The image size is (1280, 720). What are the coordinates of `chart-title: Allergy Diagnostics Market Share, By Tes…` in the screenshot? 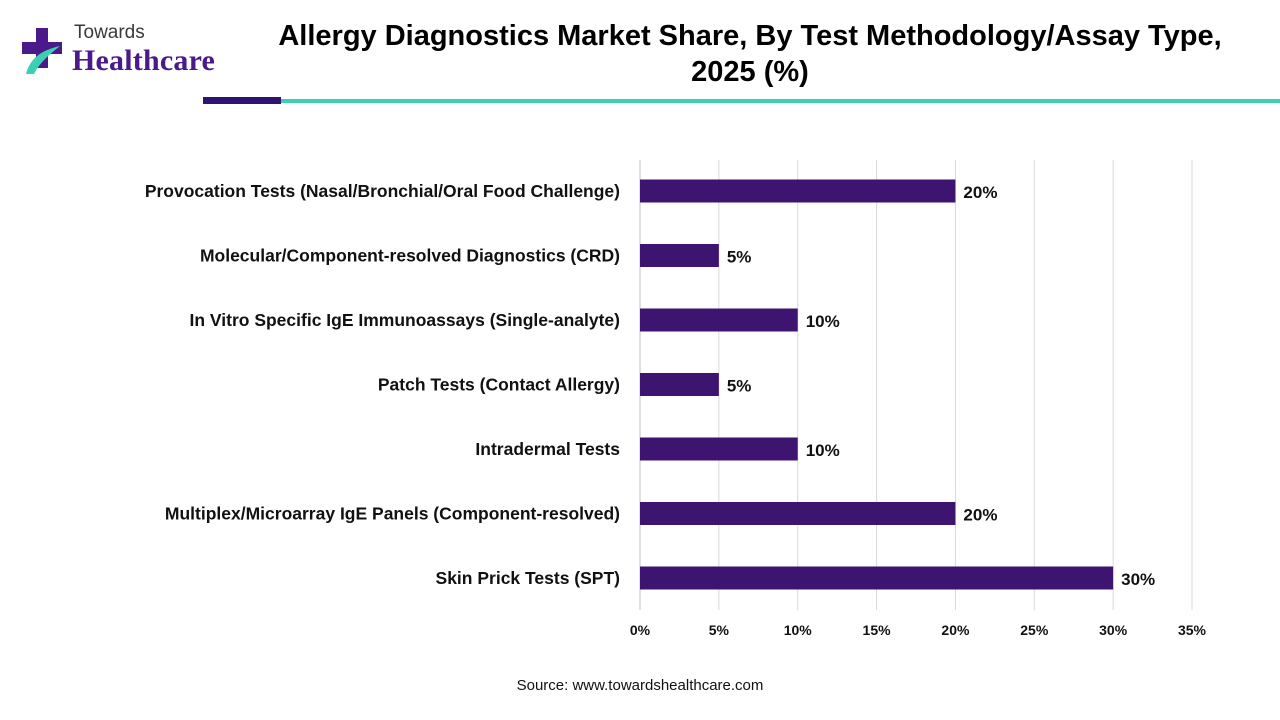 It's located at (750, 54).